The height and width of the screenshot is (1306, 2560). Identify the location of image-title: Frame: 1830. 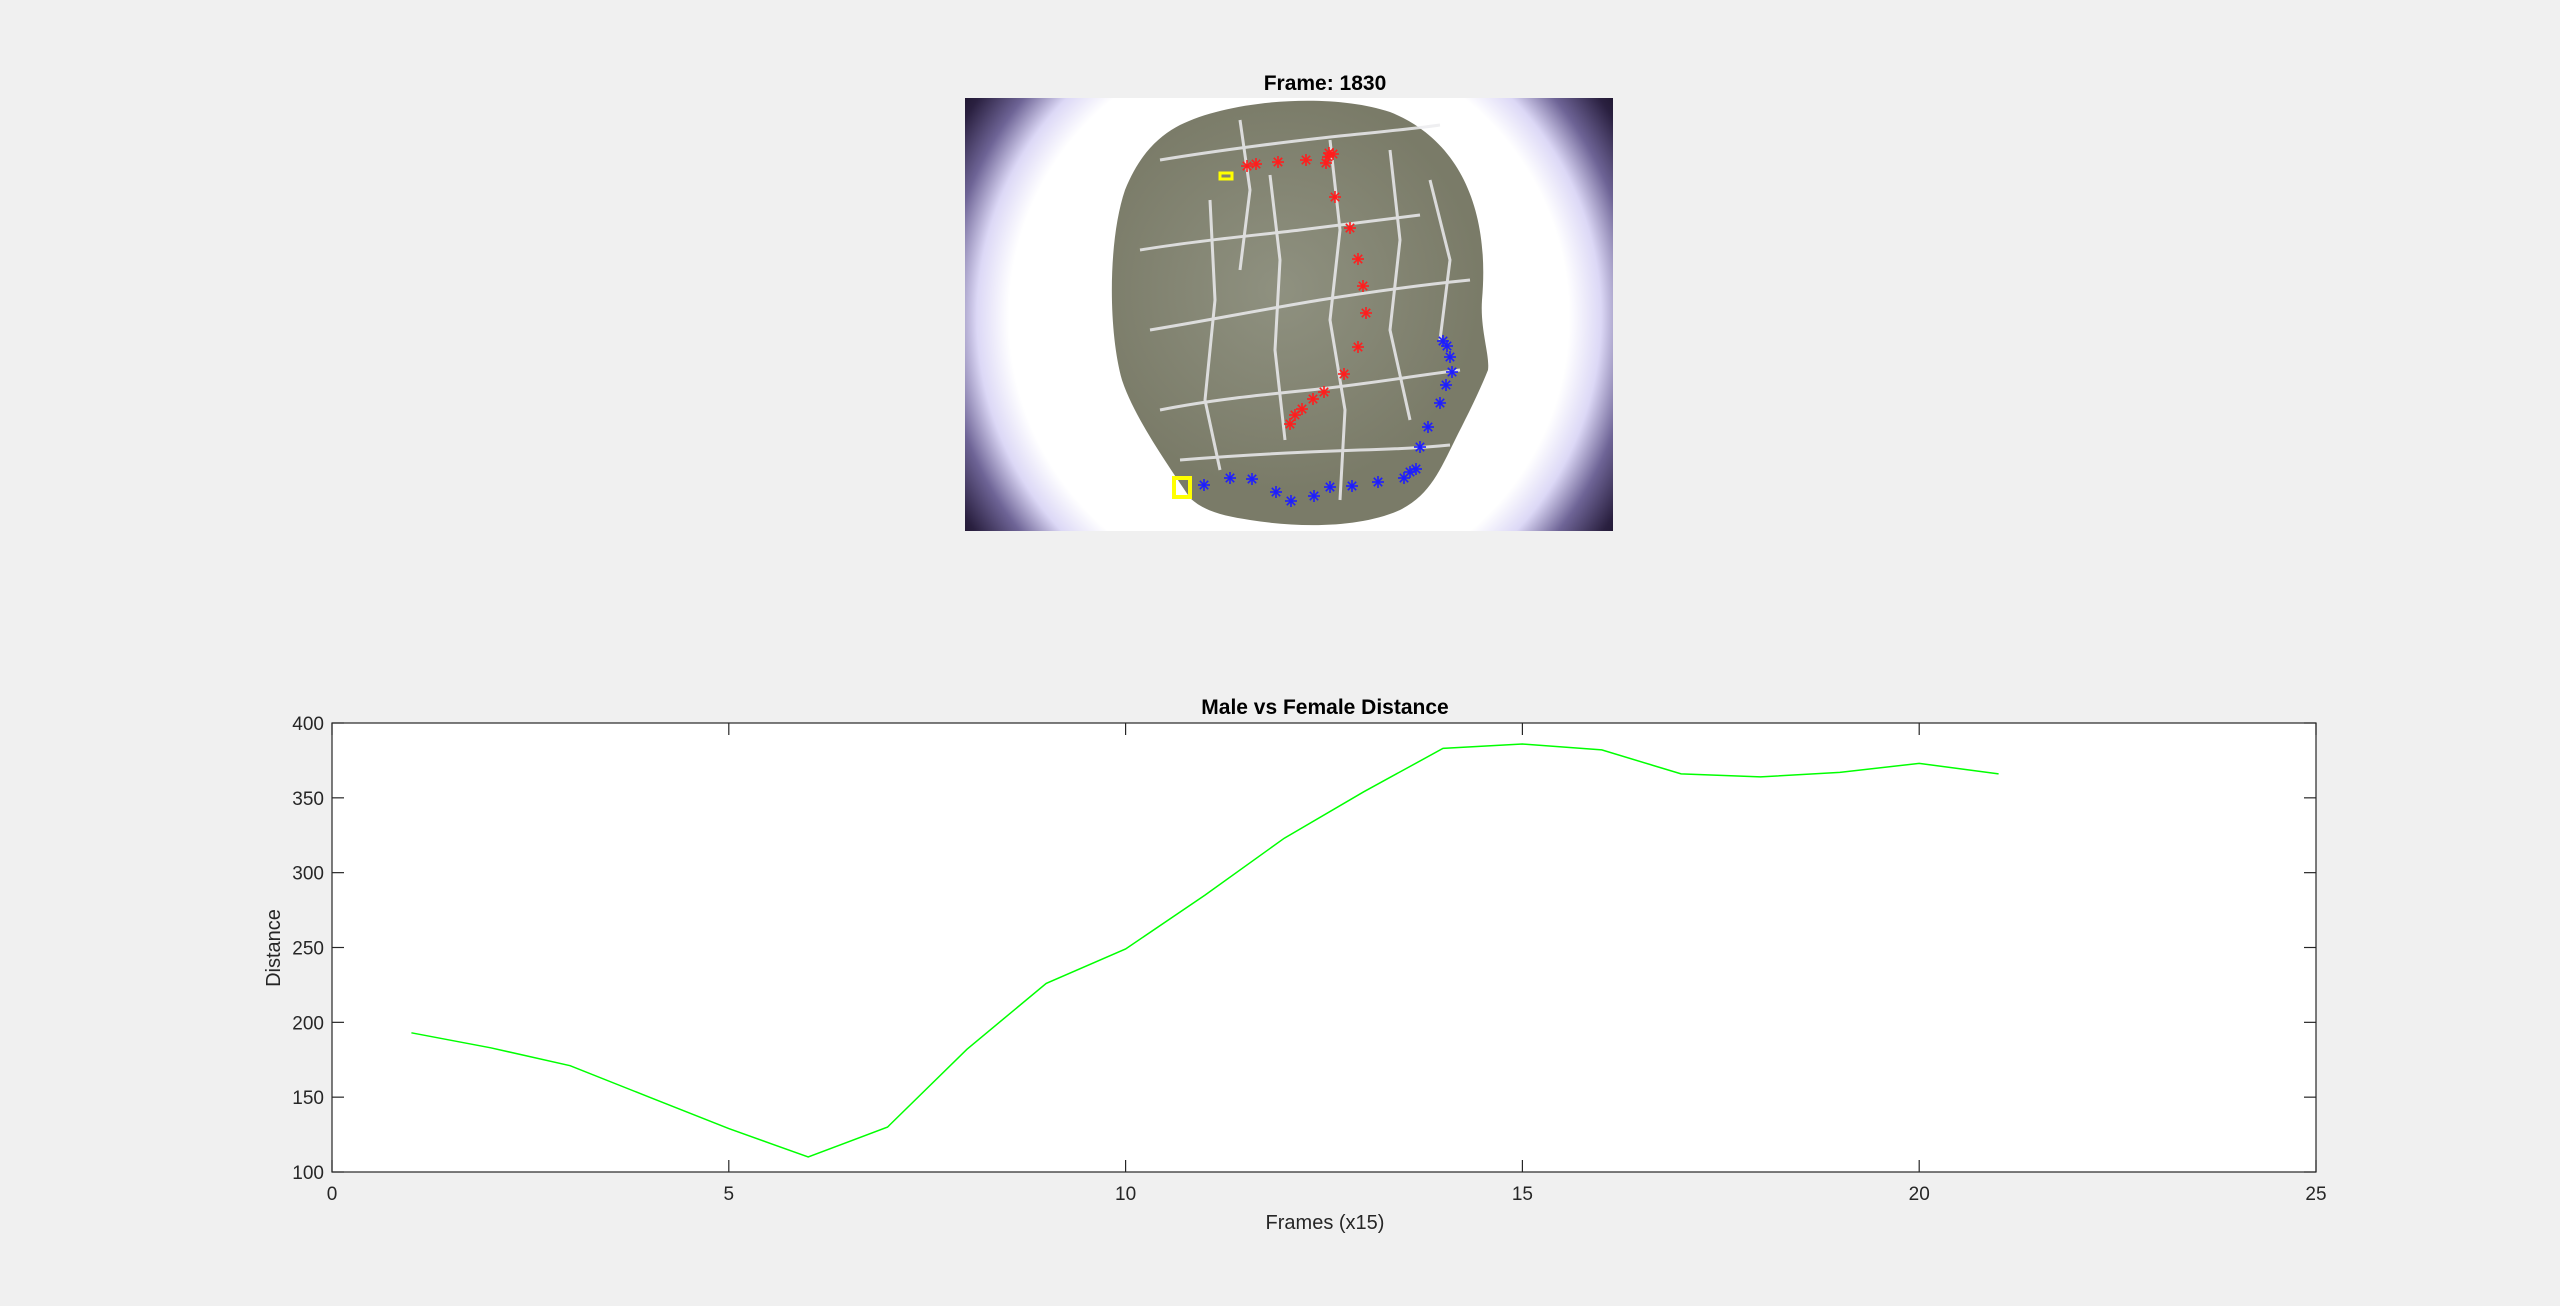
(1325, 83).